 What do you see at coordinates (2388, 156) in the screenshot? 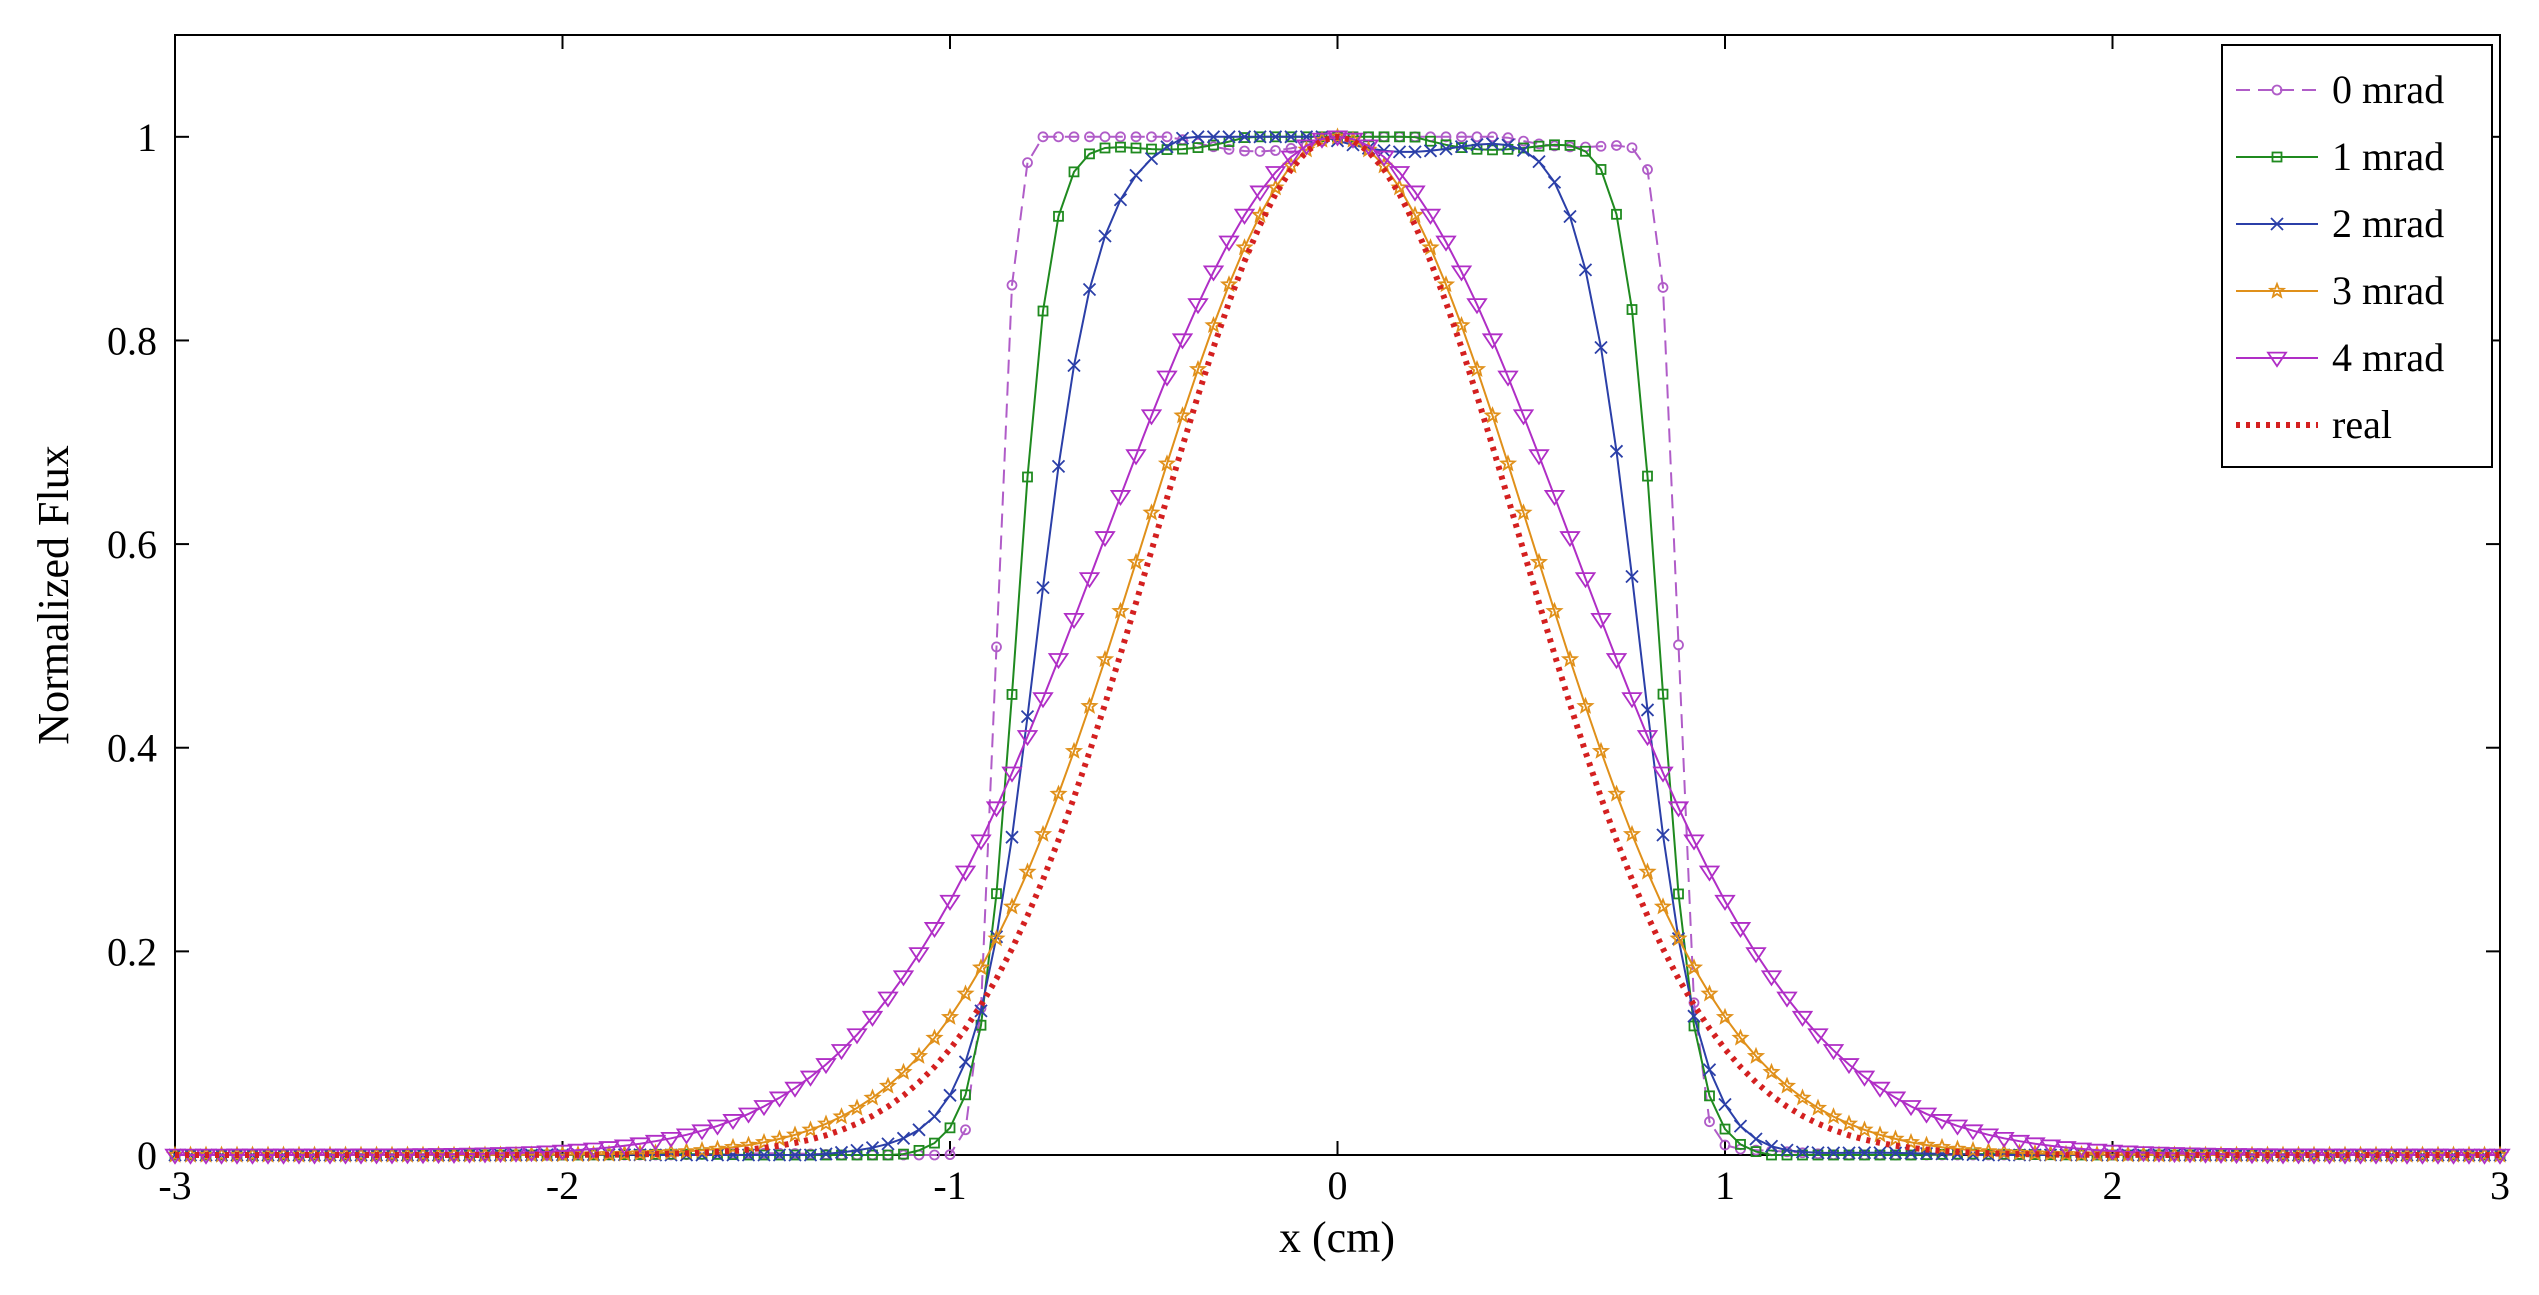
I see `legend-label: 1 mrad` at bounding box center [2388, 156].